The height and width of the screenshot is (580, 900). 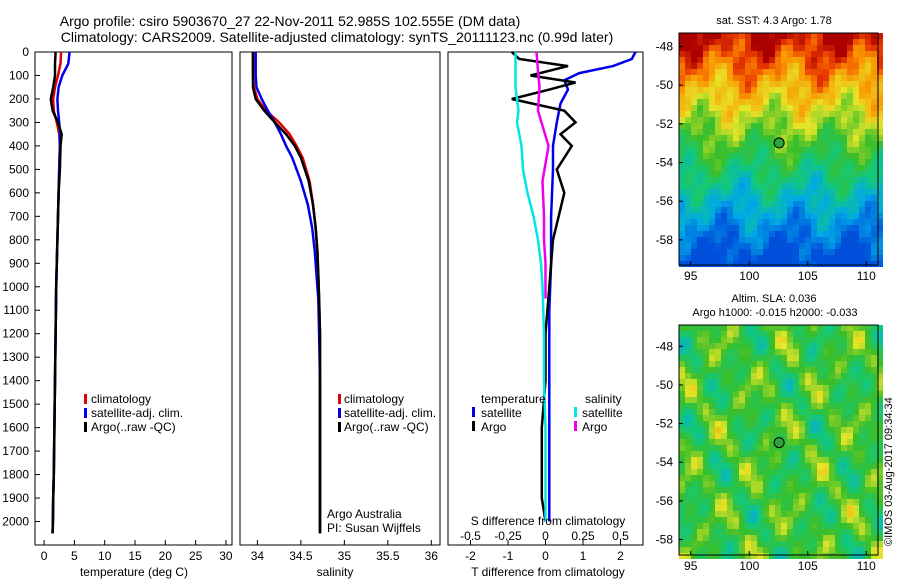 What do you see at coordinates (344, 551) in the screenshot?
I see `salinity-x-axis: 34 34.5 35 35.5 36` at bounding box center [344, 551].